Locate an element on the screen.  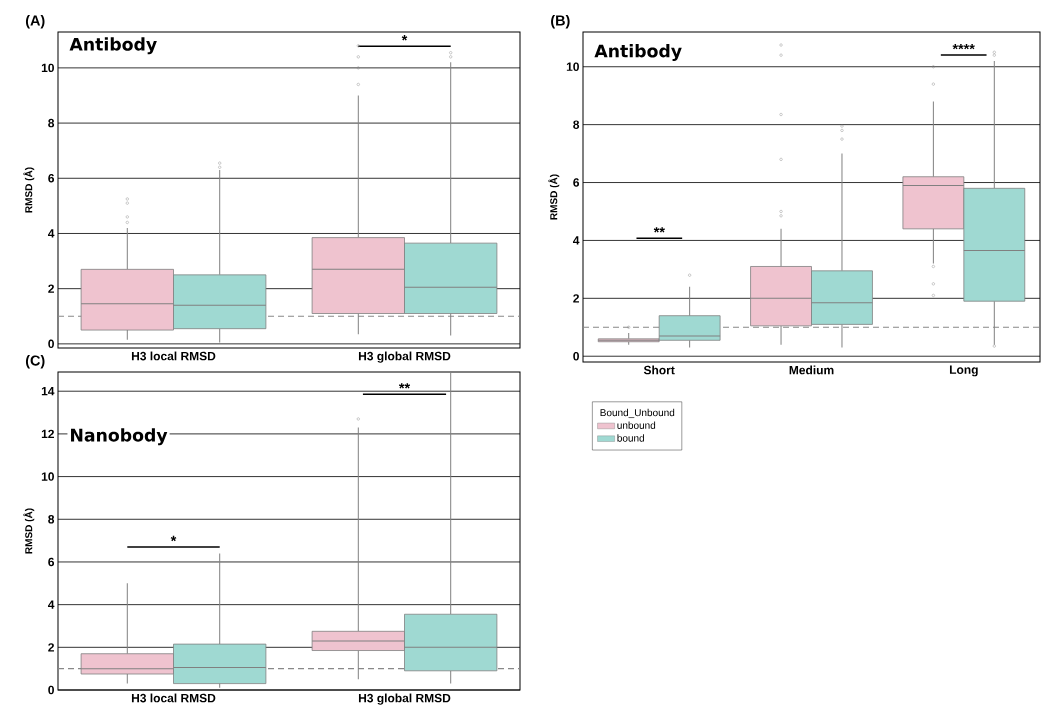
text: (A) is located at coordinates (35, 22).